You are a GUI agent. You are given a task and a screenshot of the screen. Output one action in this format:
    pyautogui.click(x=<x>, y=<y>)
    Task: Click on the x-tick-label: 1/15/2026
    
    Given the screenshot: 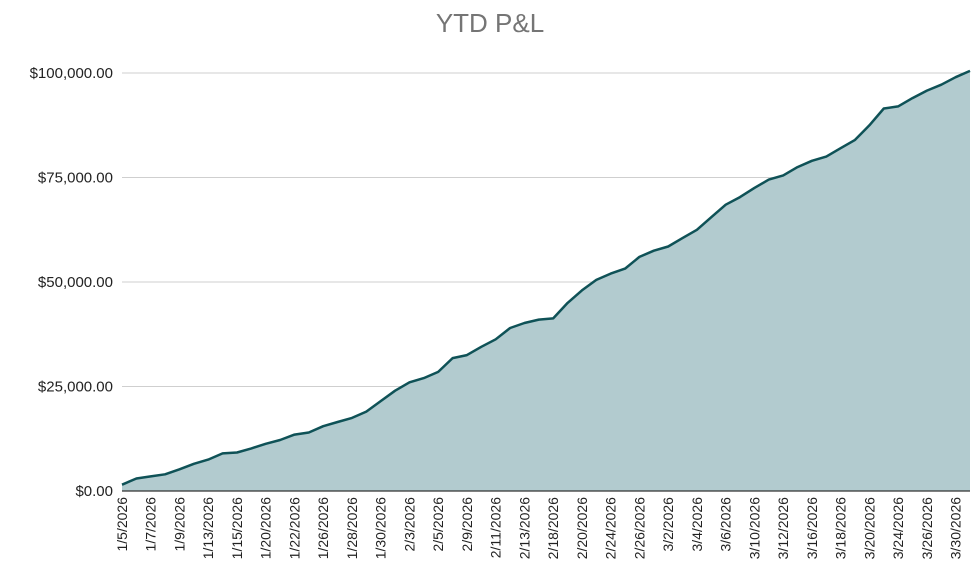 What is the action you would take?
    pyautogui.click(x=237, y=528)
    